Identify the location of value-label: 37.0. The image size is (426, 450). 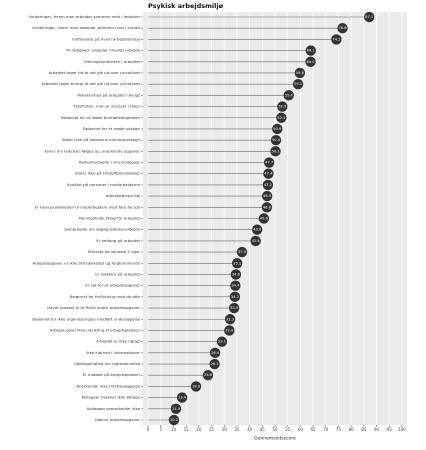
(242, 252).